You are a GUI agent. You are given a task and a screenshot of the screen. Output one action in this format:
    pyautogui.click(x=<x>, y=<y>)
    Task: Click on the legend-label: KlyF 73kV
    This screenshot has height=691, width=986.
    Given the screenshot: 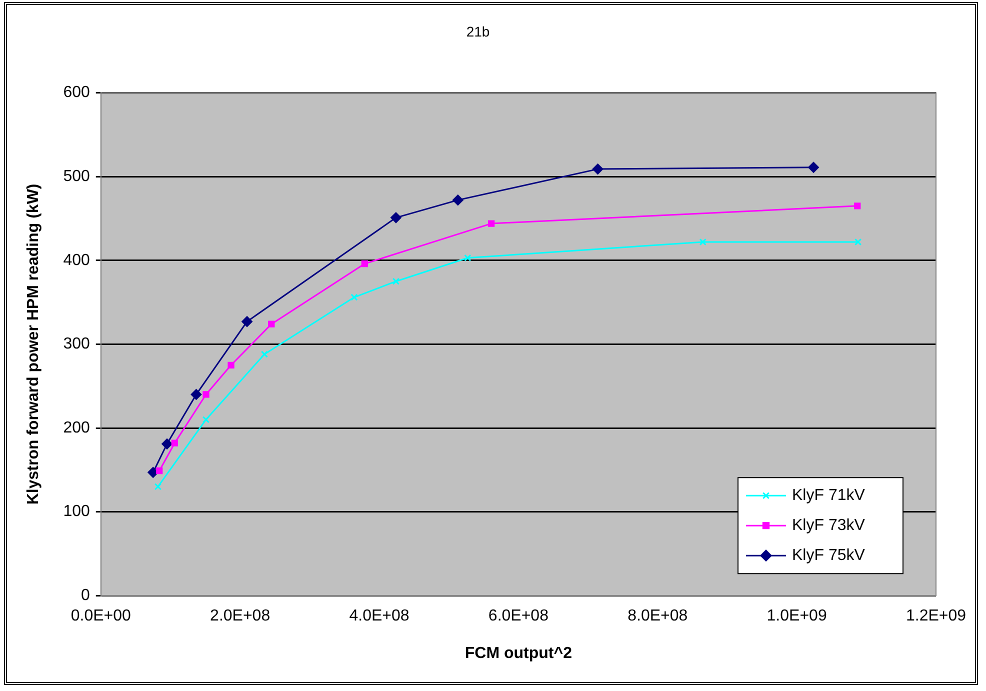 What is the action you would take?
    pyautogui.click(x=829, y=525)
    